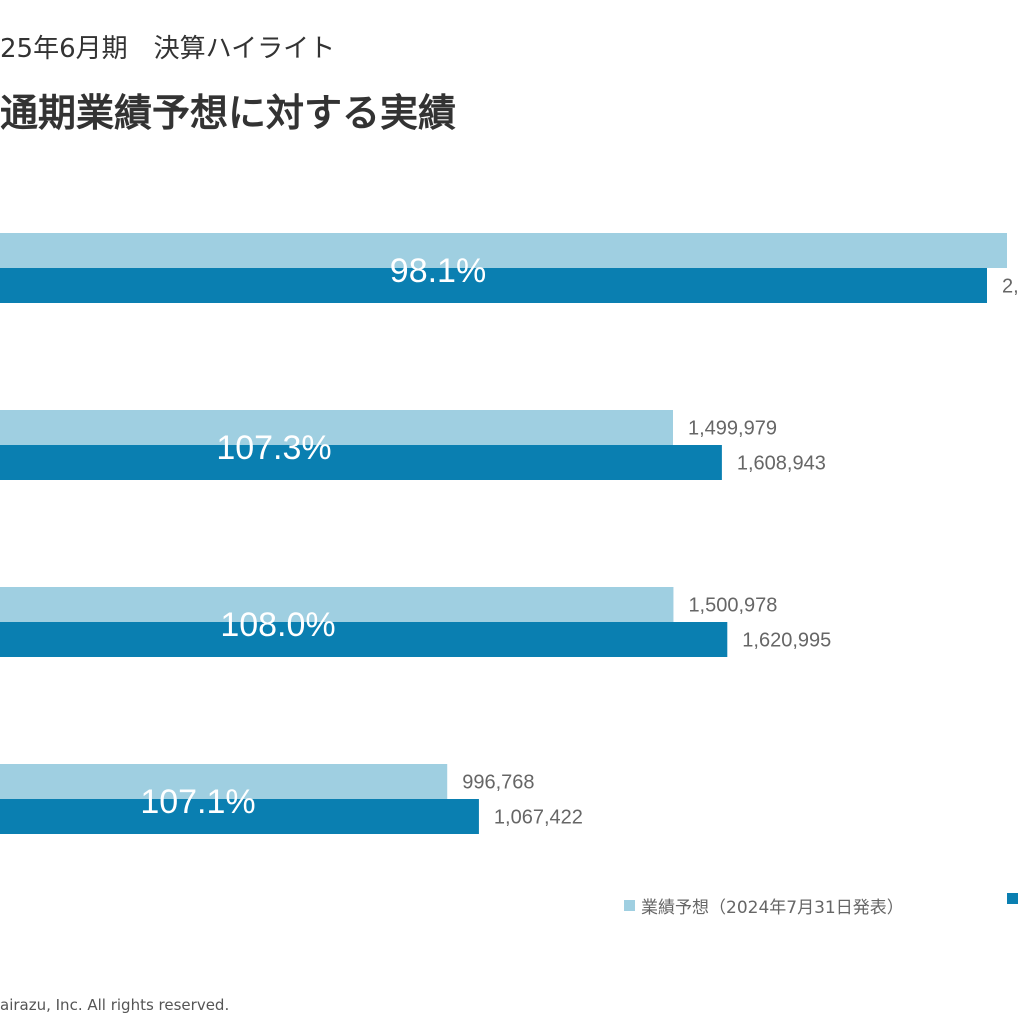  Describe the element at coordinates (277, 625) in the screenshot. I see `ratio-label: 108.0%` at that location.